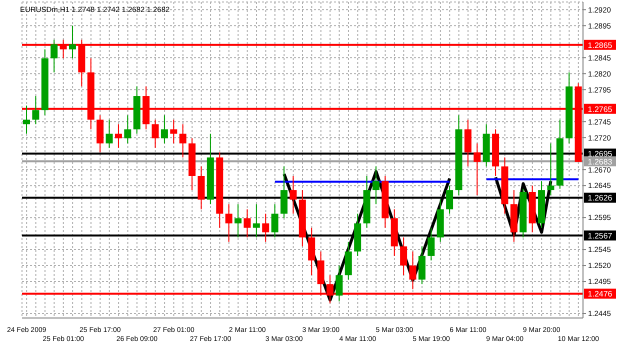 This screenshot has width=625, height=342. I want to click on ref-line-label: 1.2865, so click(600, 45).